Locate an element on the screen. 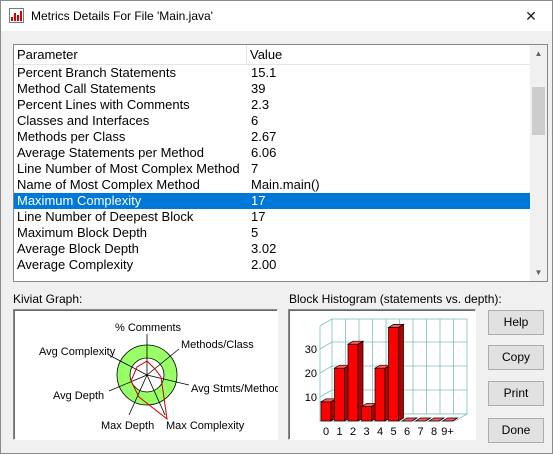 The image size is (553, 454). row-value: 39 is located at coordinates (258, 88).